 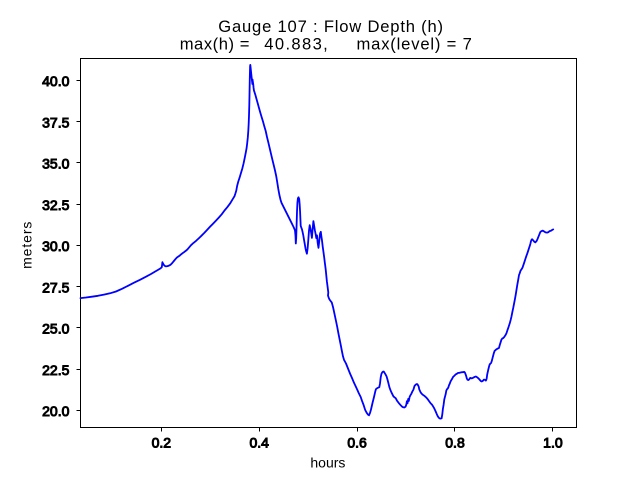 What do you see at coordinates (55, 122) in the screenshot?
I see `svg-text: 37.5` at bounding box center [55, 122].